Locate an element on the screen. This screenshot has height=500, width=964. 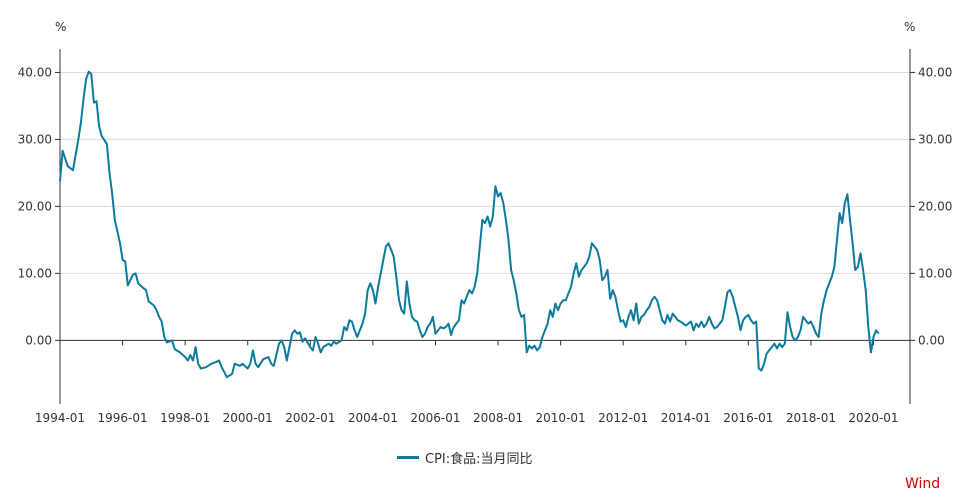
right-y-tick-labels: 40.00 30.00 20.00 10.00 0.00 is located at coordinates (935, 206).